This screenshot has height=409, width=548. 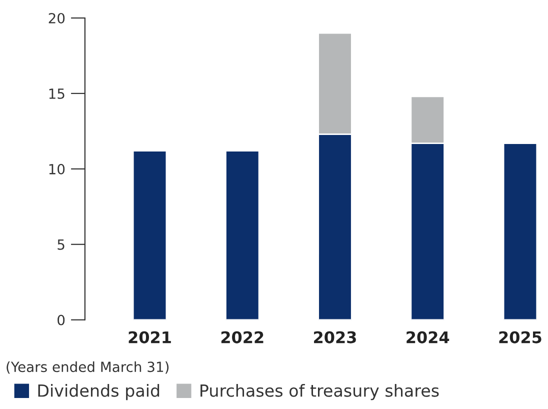 I want to click on y-tick-label: 20, so click(x=56, y=18).